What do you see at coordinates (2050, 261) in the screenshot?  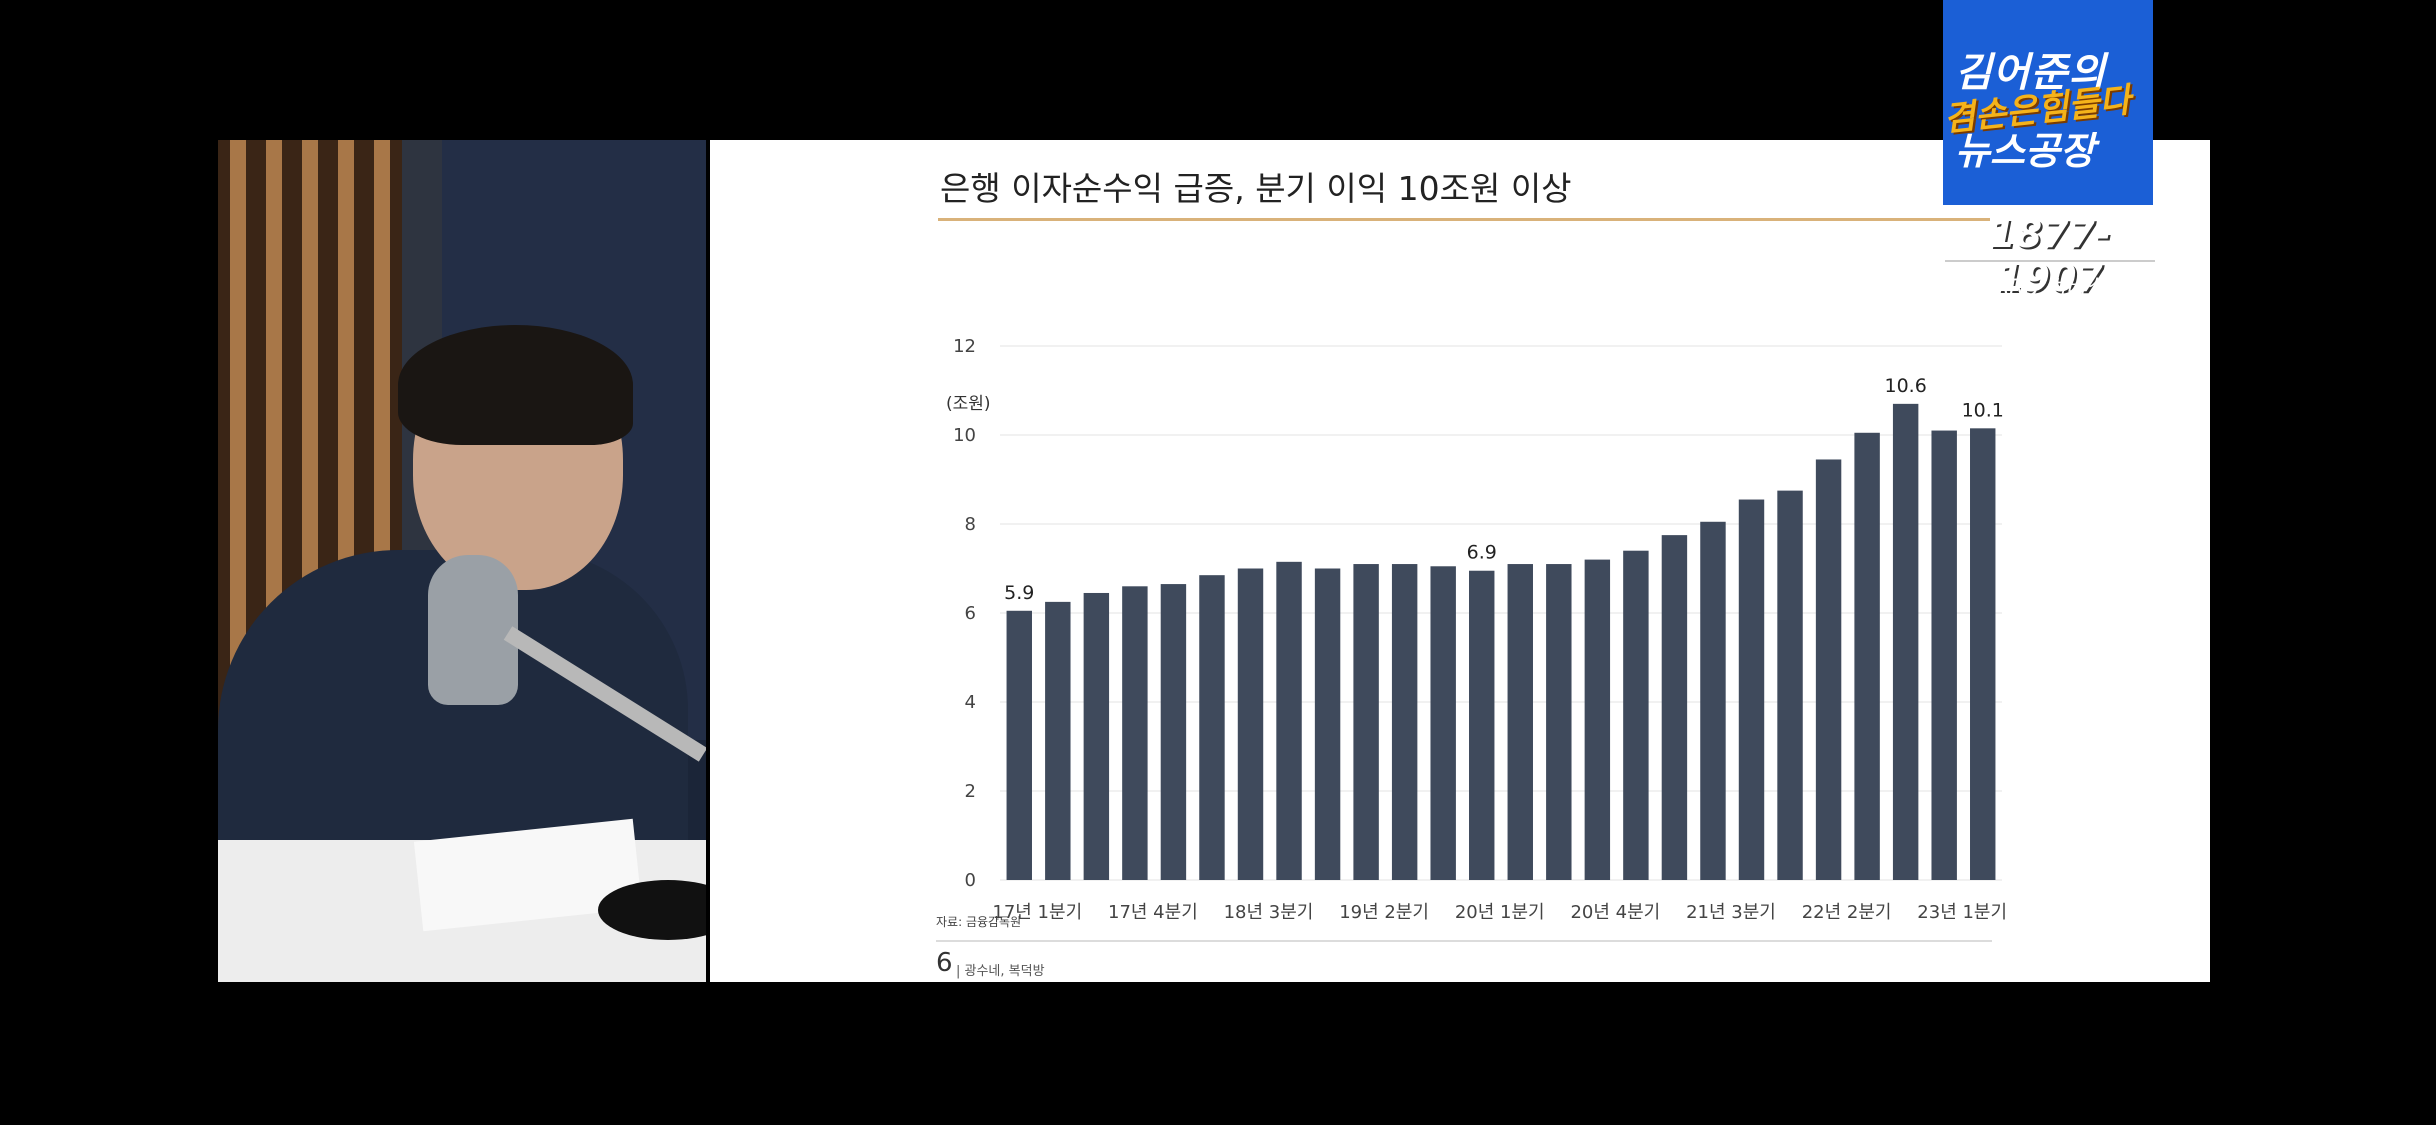 I see `logo-underline` at bounding box center [2050, 261].